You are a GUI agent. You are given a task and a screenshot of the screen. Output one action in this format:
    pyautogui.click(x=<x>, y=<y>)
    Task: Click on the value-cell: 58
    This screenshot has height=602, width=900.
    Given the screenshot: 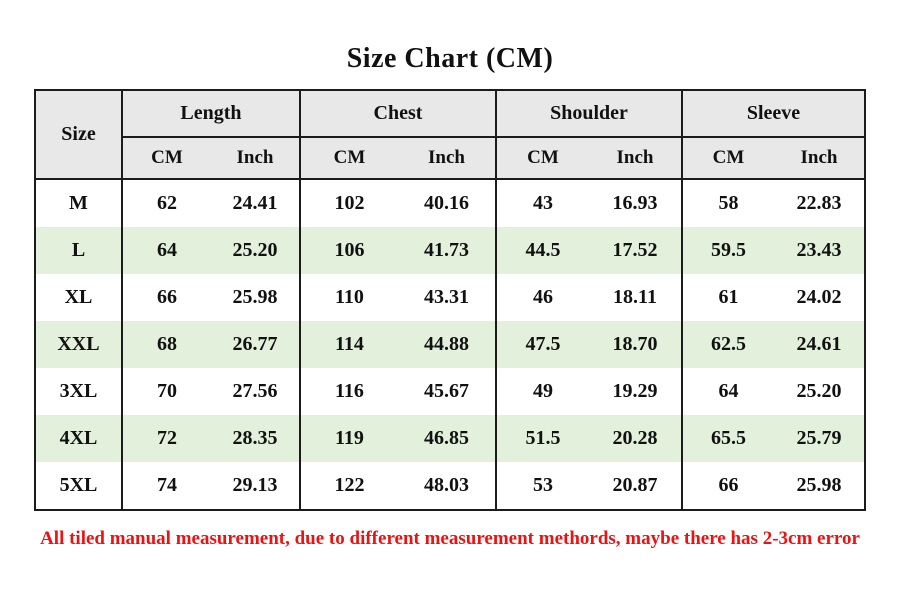 What is the action you would take?
    pyautogui.click(x=727, y=202)
    